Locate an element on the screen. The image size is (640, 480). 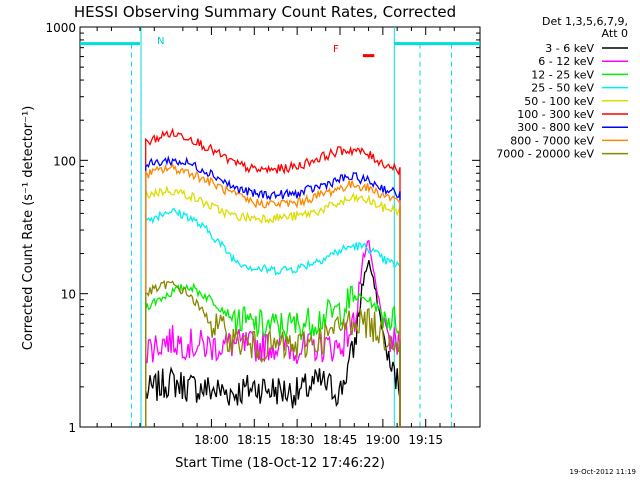
y-tick-label-3: 1000 is located at coordinates (60, 28).